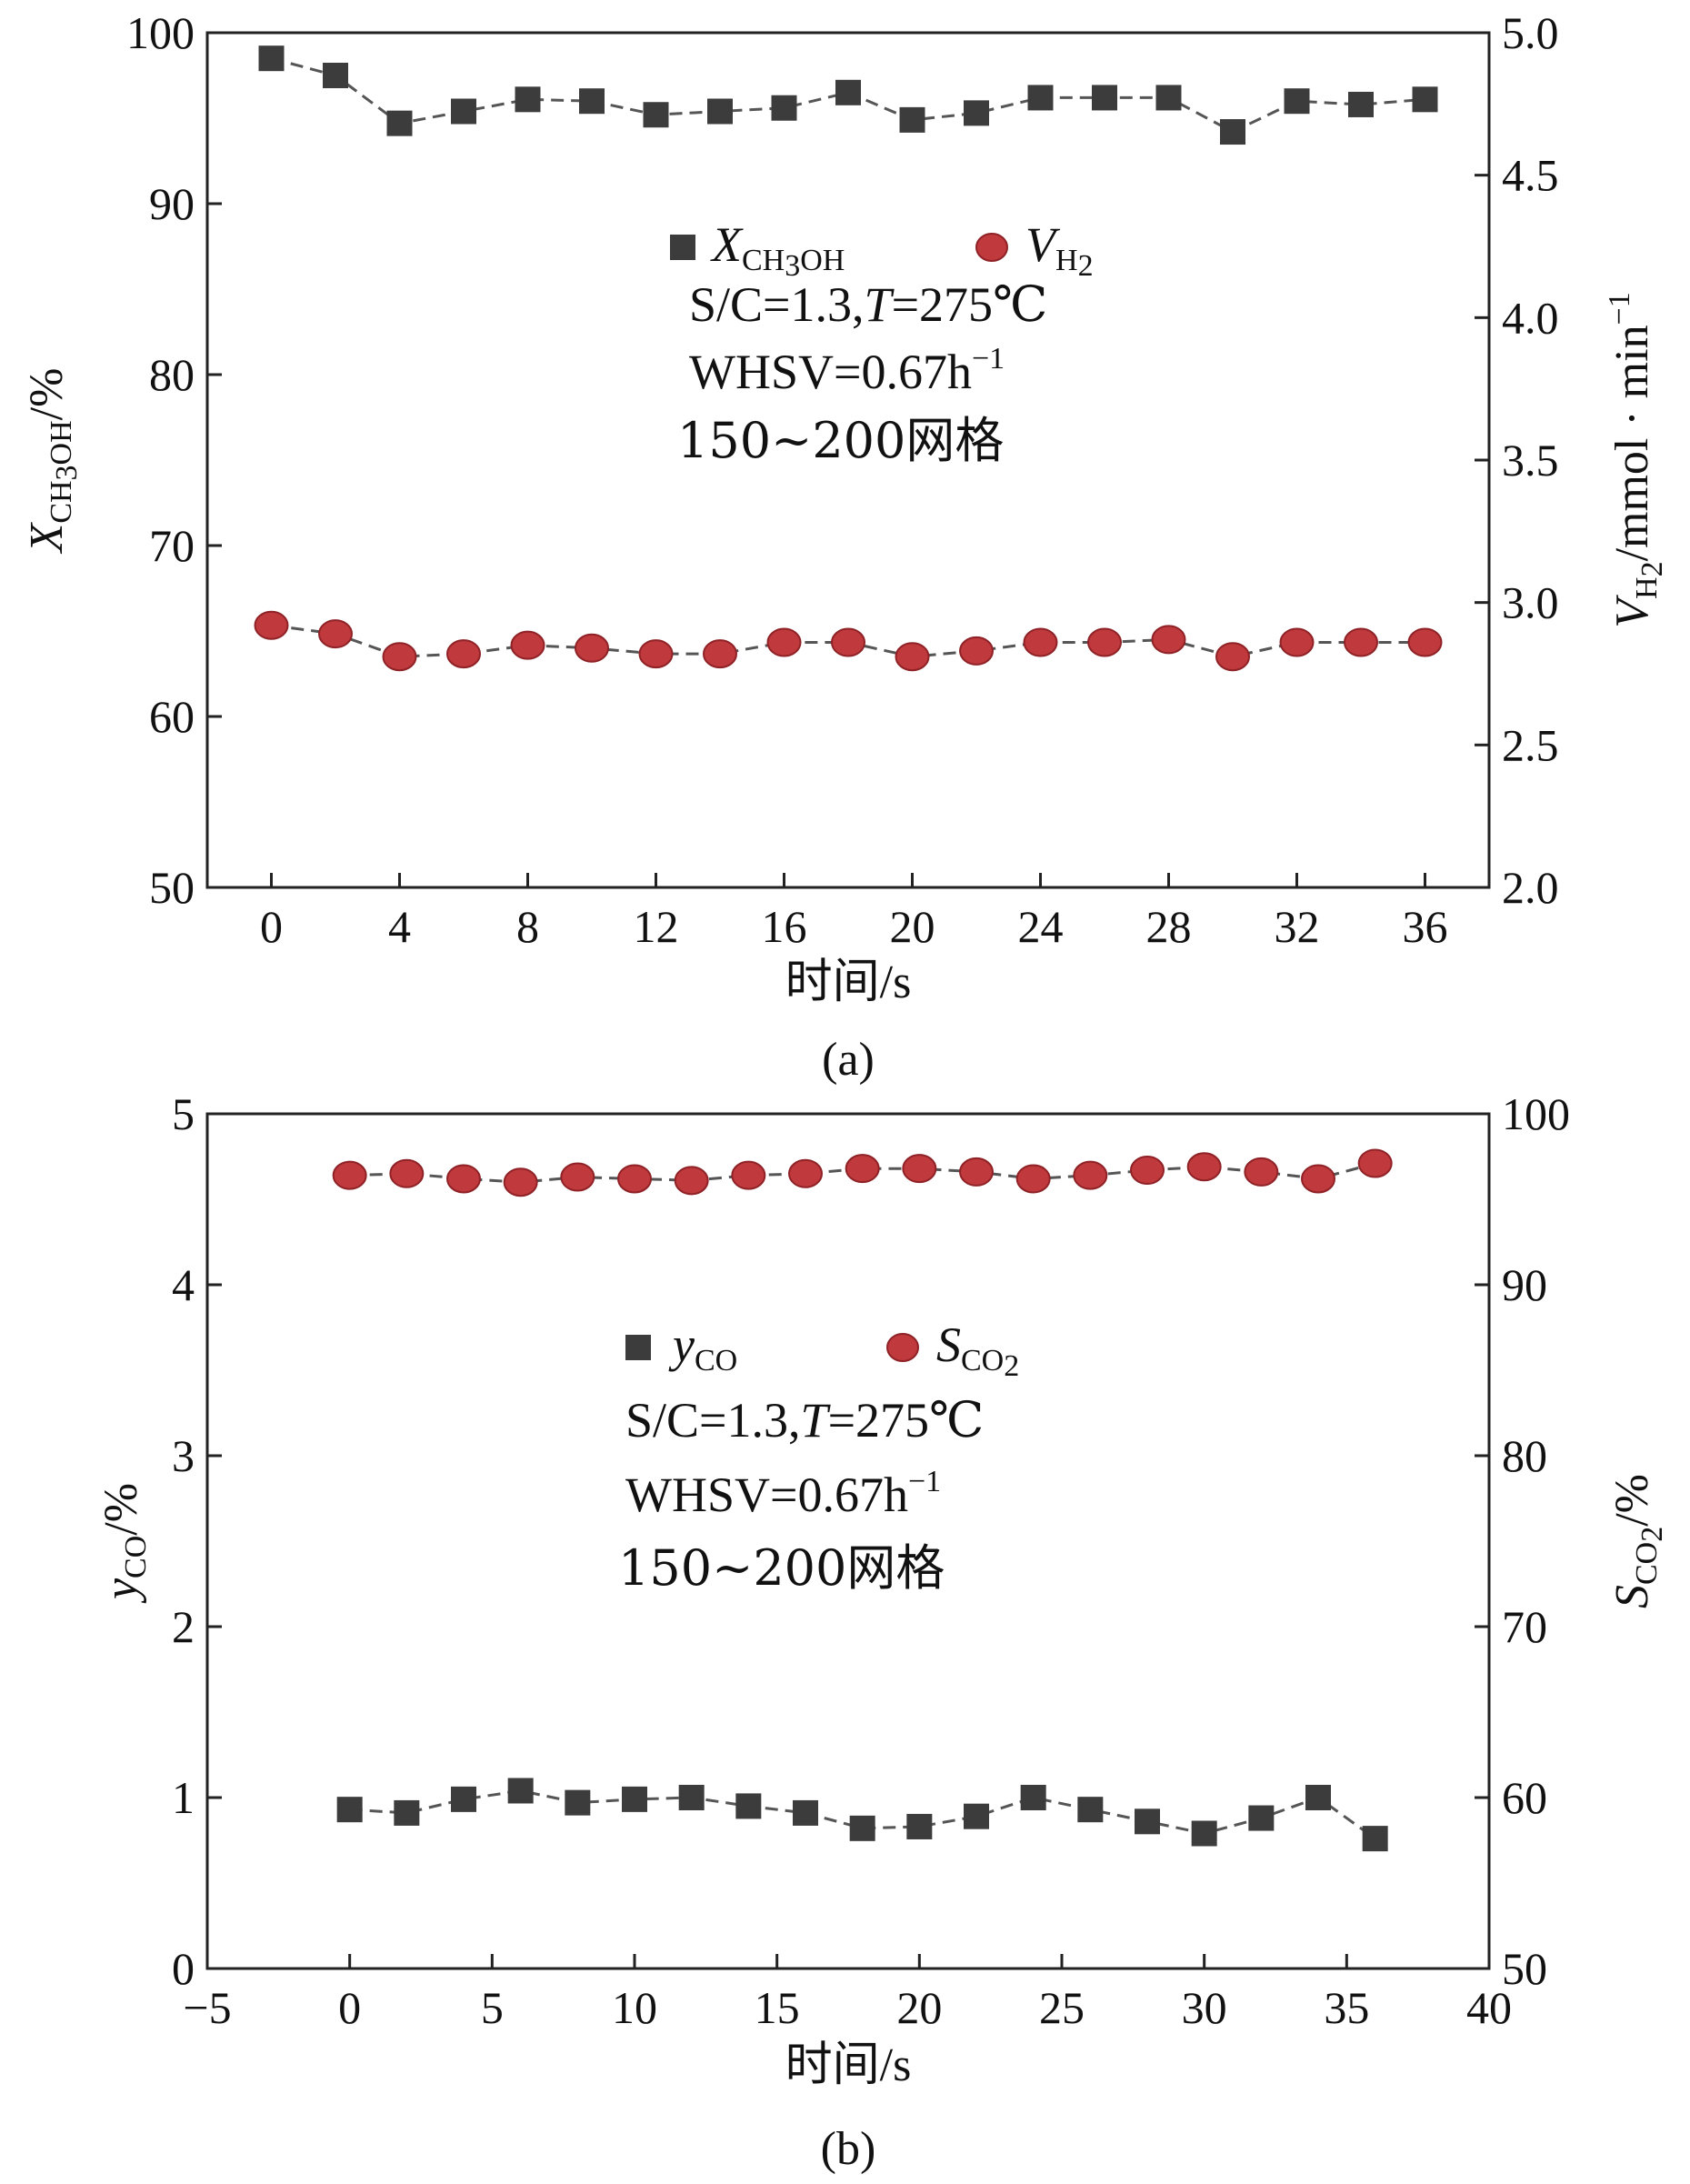 Image resolution: width=1690 pixels, height=2184 pixels. What do you see at coordinates (703, 1347) in the screenshot?
I see `legend-label-y-co: yCO` at bounding box center [703, 1347].